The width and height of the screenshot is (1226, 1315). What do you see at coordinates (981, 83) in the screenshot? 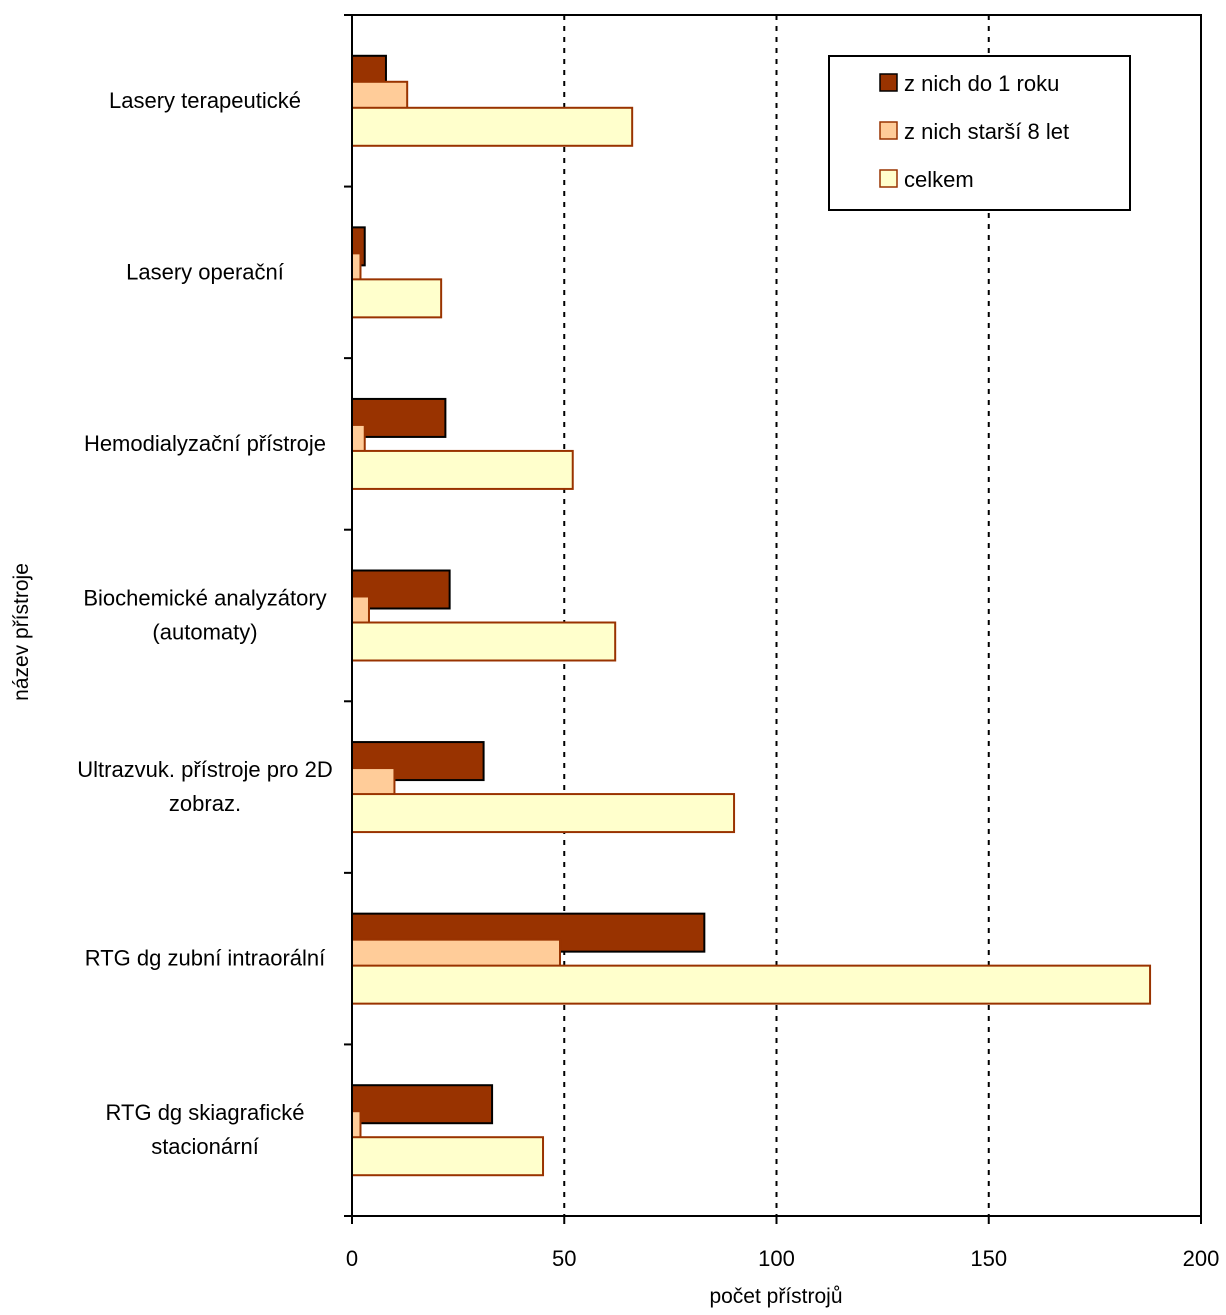
I see `legend-label: z nich do 1 roku` at bounding box center [981, 83].